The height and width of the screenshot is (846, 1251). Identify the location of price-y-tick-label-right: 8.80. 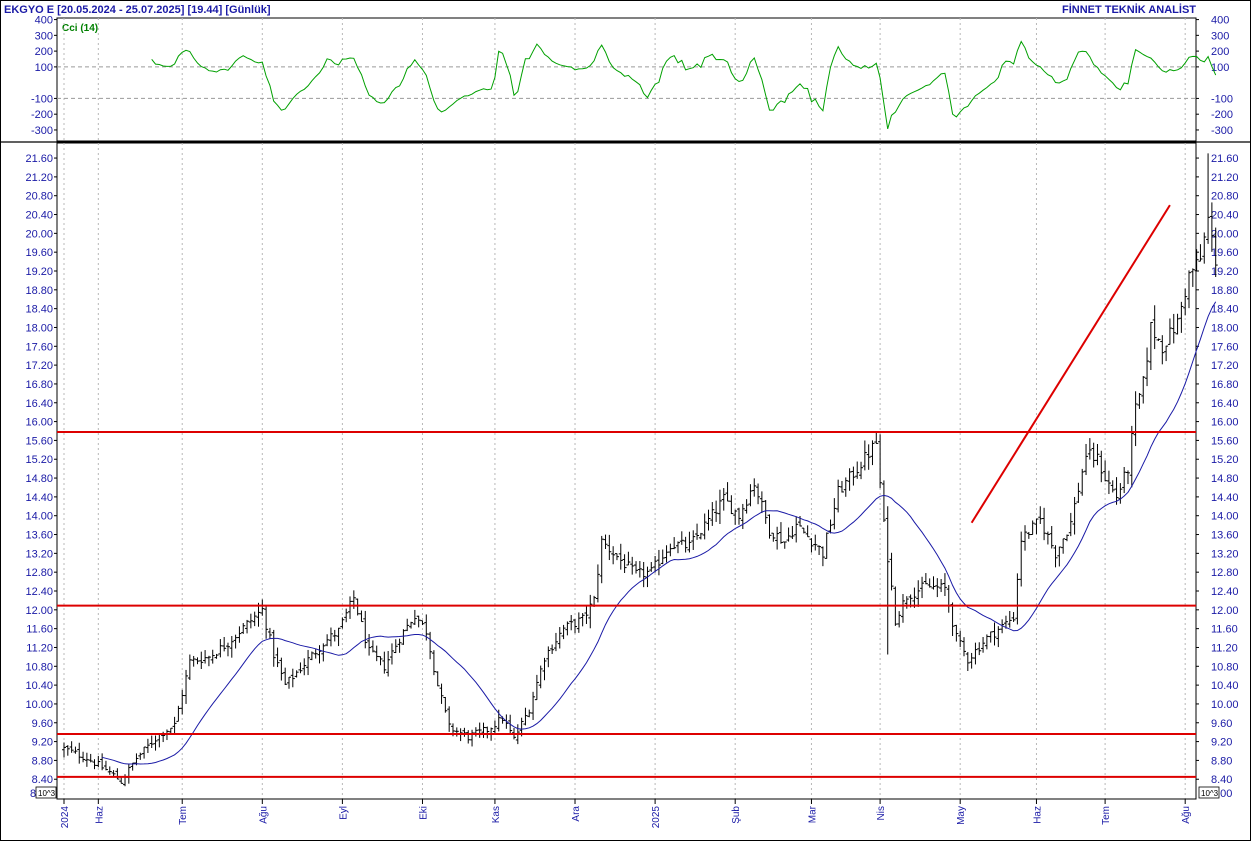
(1221, 761).